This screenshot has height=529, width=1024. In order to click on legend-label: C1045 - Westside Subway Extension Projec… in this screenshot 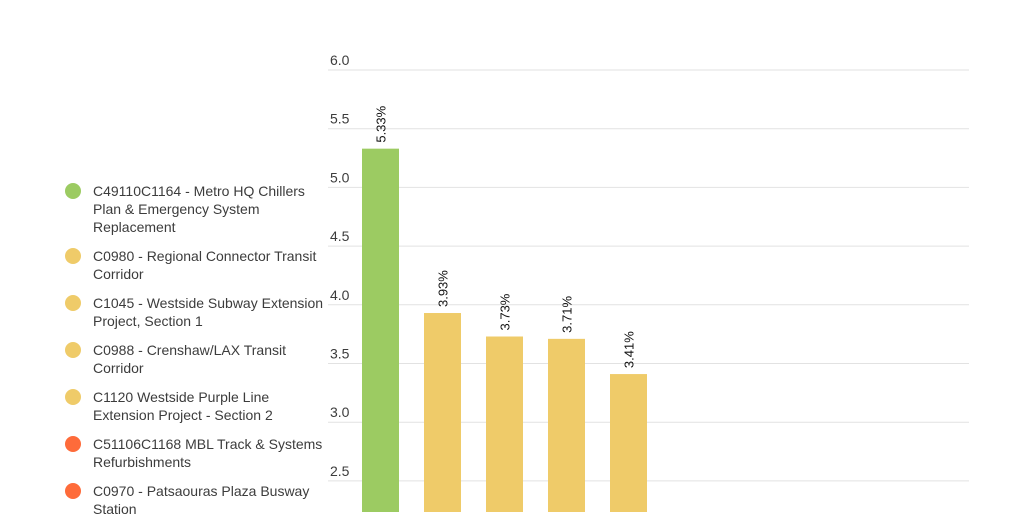, I will do `click(208, 312)`.